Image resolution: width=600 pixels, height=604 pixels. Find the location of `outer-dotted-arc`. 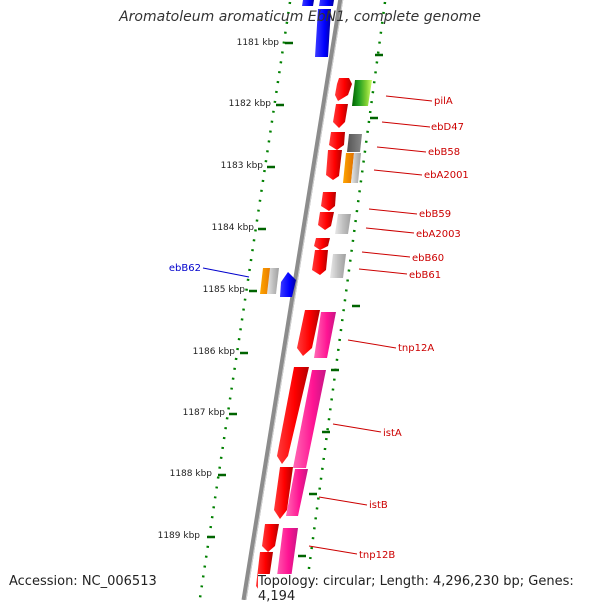

outer-dotted-arc is located at coordinates (345, 300).